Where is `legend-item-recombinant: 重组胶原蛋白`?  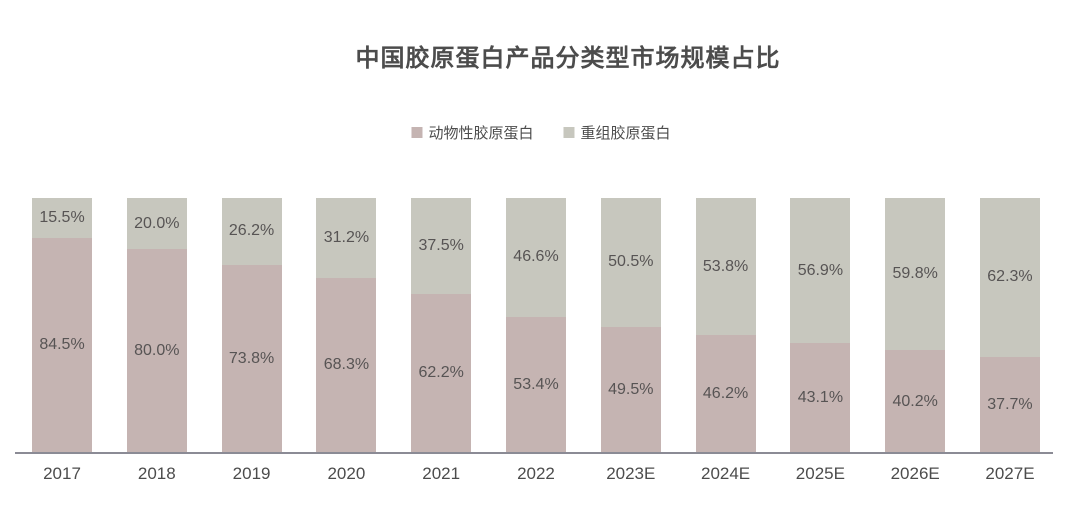 legend-item-recombinant: 重组胶原蛋白 is located at coordinates (617, 132).